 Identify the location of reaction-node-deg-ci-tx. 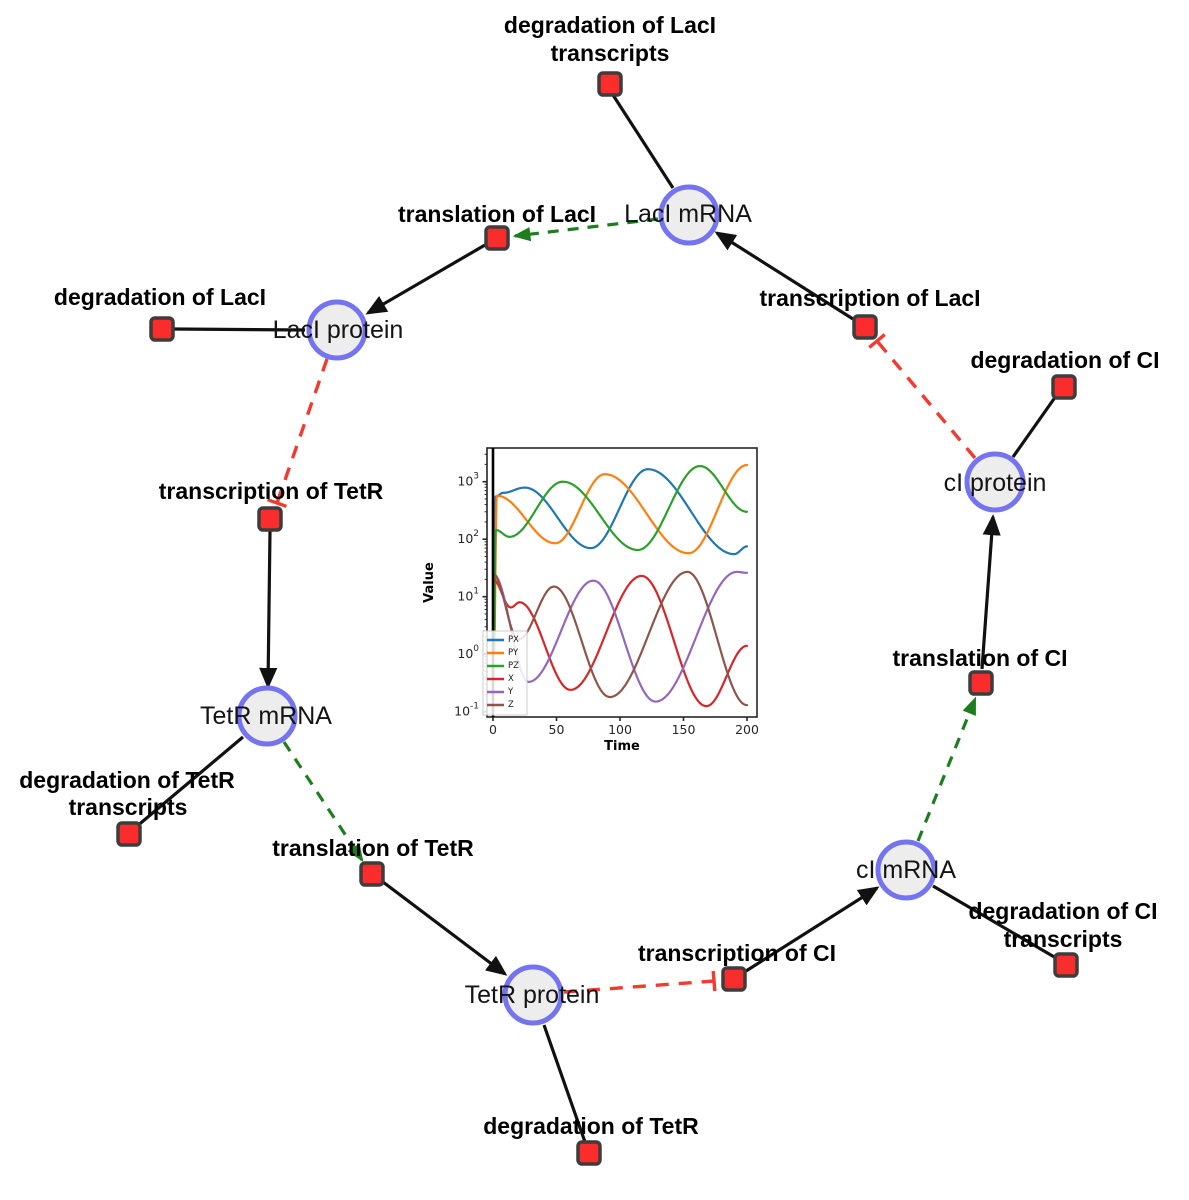
(1066, 965).